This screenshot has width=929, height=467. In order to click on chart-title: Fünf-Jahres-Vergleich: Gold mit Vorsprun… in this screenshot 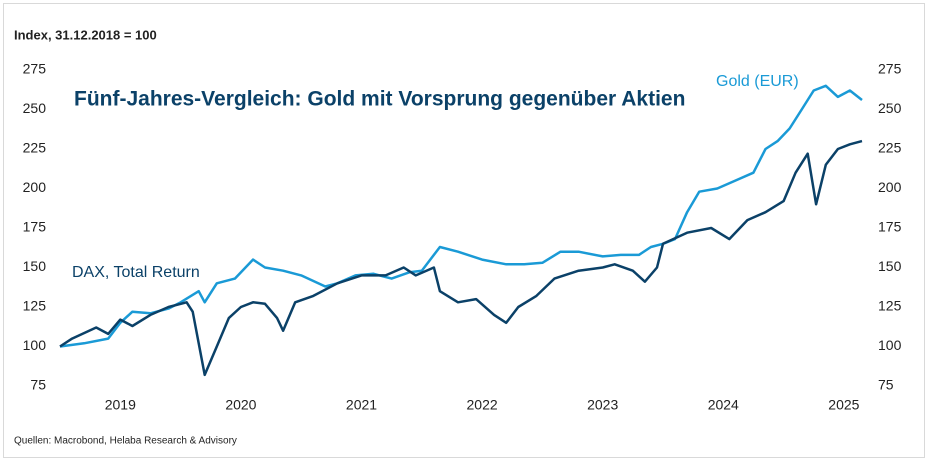, I will do `click(379, 99)`.